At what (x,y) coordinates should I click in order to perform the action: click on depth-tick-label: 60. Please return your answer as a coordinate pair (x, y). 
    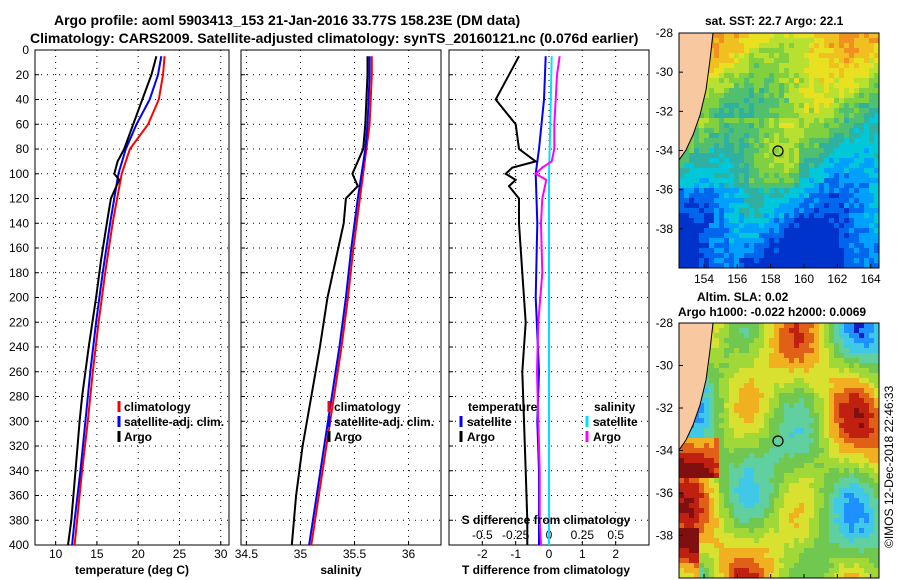
    Looking at the image, I should click on (23, 124).